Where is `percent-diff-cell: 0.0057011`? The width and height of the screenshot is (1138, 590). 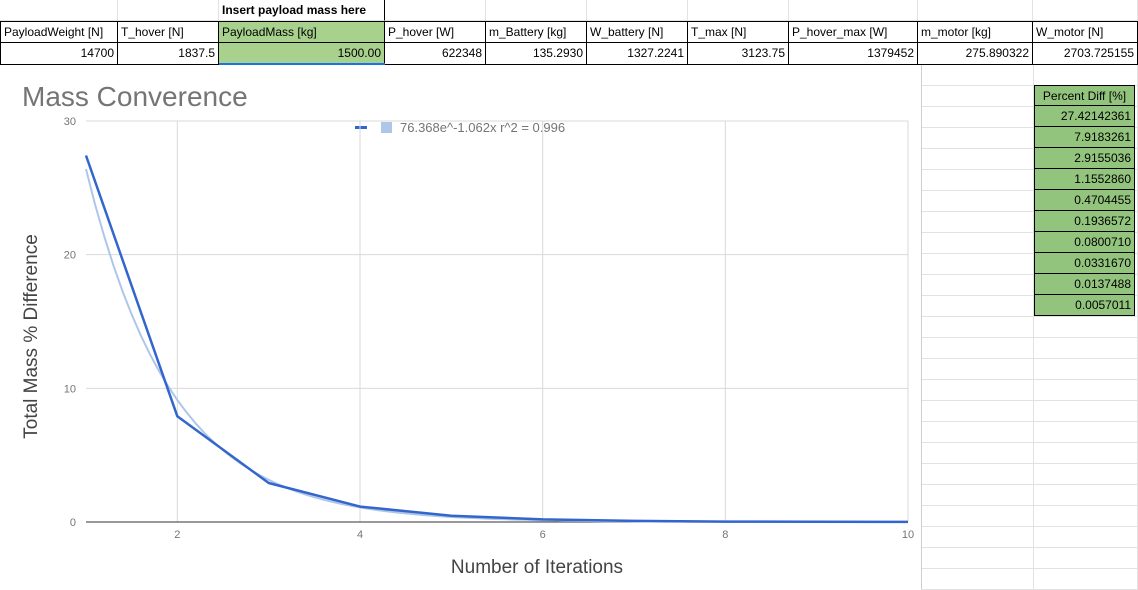 percent-diff-cell: 0.0057011 is located at coordinates (1084, 305).